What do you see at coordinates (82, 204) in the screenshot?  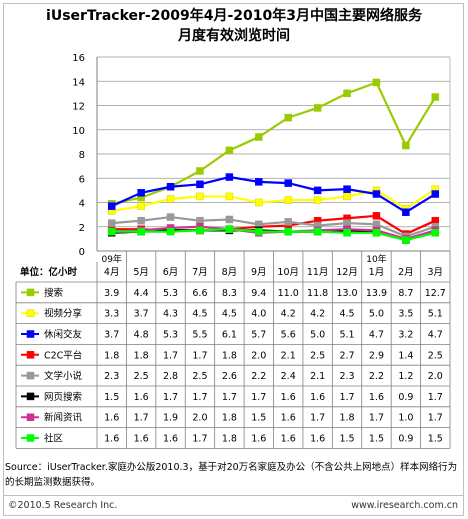 I see `y-tick-label: 4` at bounding box center [82, 204].